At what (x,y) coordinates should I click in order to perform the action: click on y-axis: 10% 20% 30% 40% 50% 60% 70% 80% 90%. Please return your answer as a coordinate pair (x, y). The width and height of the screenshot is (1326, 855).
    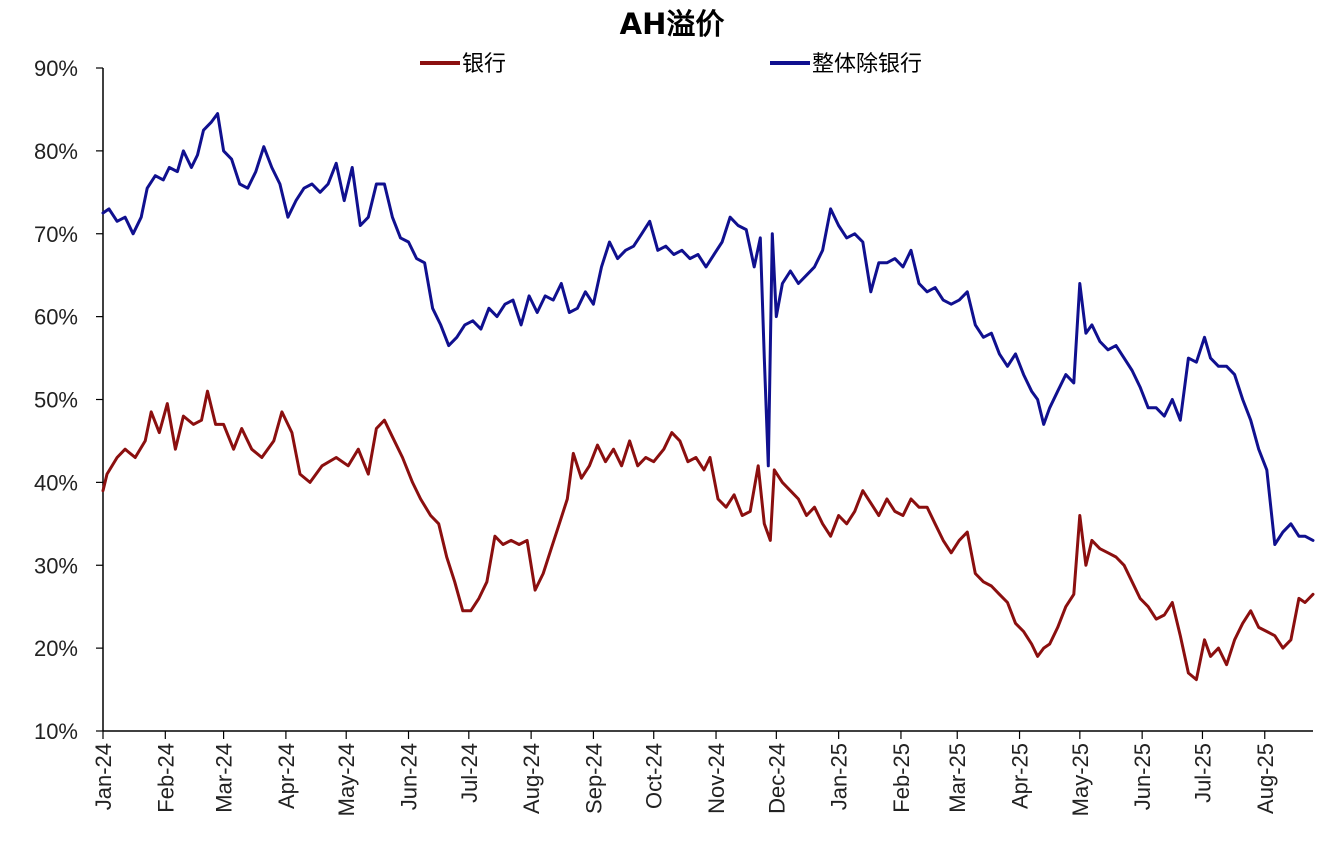
    Looking at the image, I should click on (69, 400).